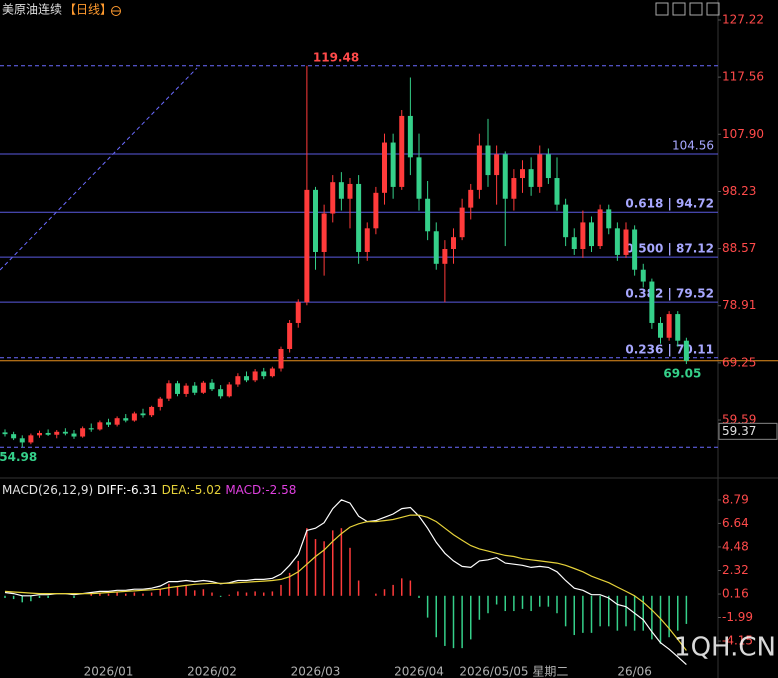 The image size is (778, 678). I want to click on extreme-label: 69.05, so click(682, 374).